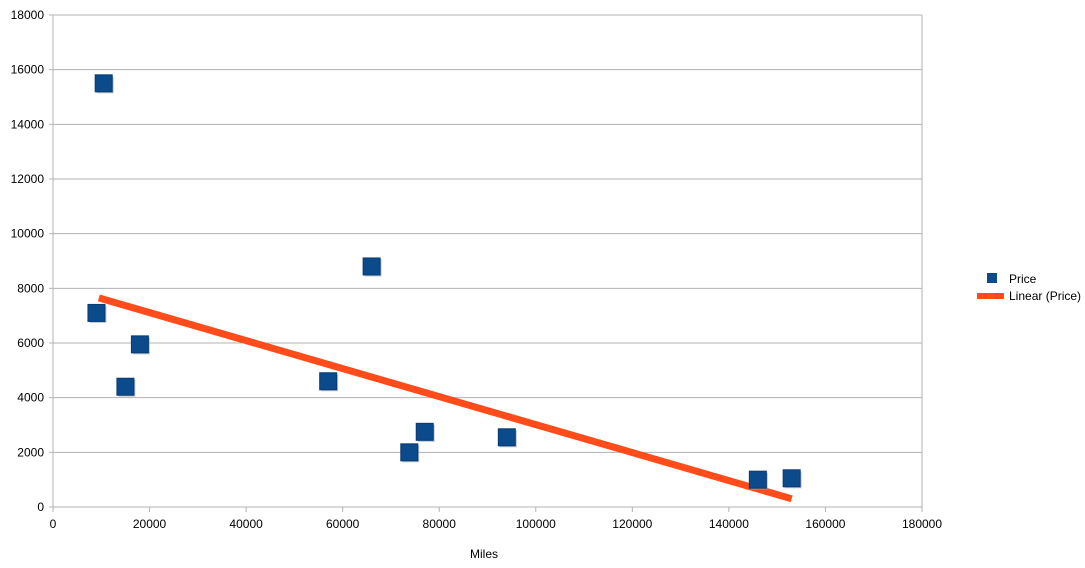  What do you see at coordinates (632, 524) in the screenshot?
I see `x-tick-label: 120000` at bounding box center [632, 524].